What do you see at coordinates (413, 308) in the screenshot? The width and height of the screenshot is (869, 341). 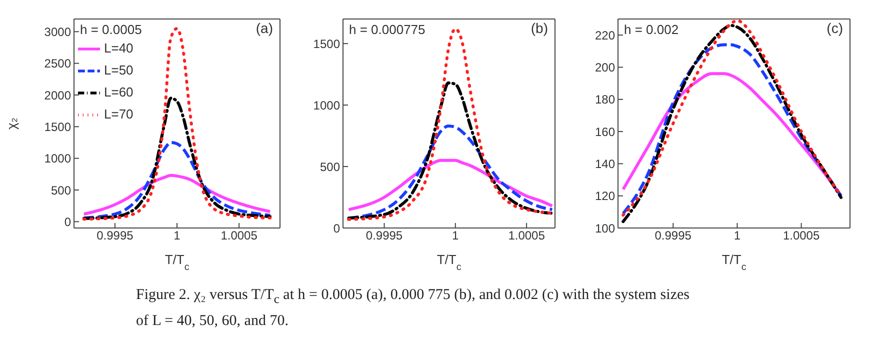 I see `caption: Figure 2. χ₂ versus T/T$_{c}$ at h = 0.0005 (a), 0.000 775 (b), and 0.002 (c) with the system sizes of L = 40, 50, 60, and 70.` at bounding box center [413, 308].